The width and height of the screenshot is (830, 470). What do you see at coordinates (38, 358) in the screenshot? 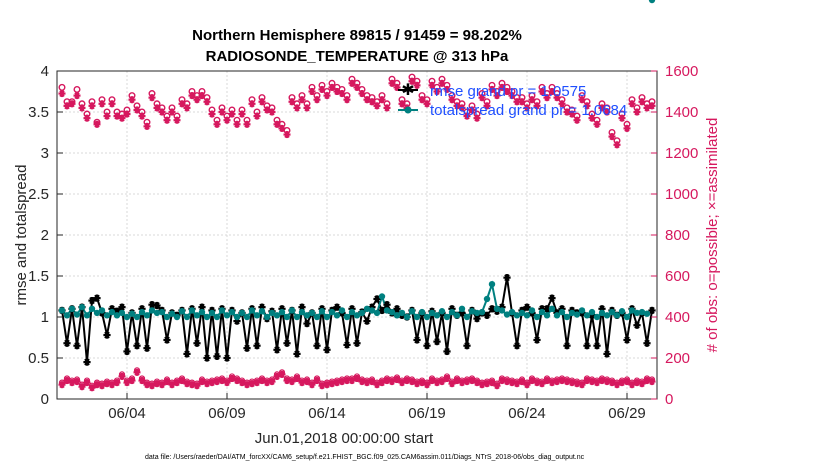
I see `y-tick-label: 0.5` at bounding box center [38, 358].